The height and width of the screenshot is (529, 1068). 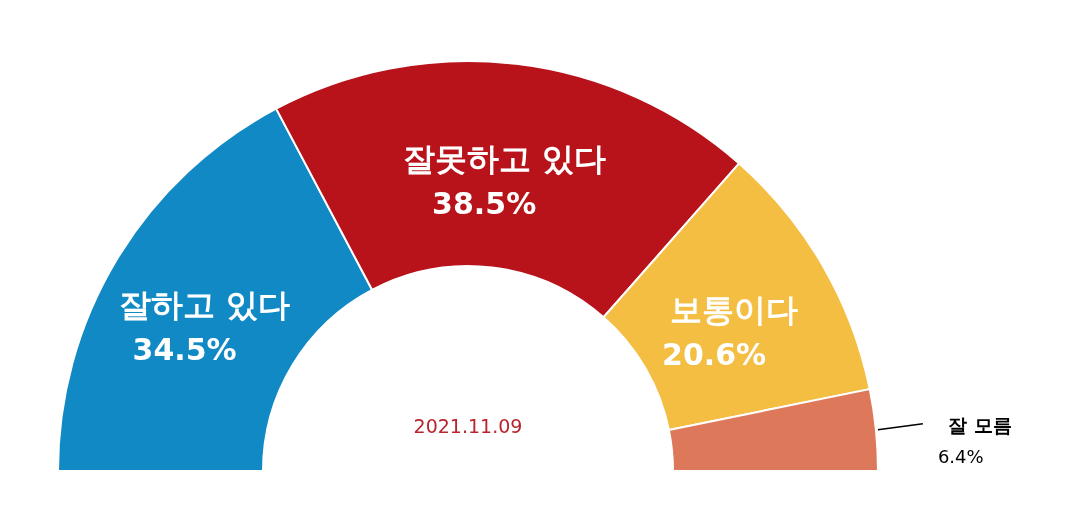 What do you see at coordinates (734, 309) in the screenshot?
I see `slice-label: 보통이다` at bounding box center [734, 309].